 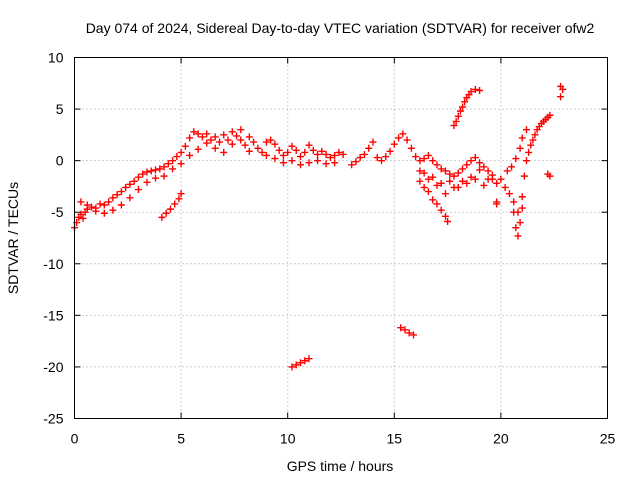 I want to click on series-isolated-points, so click(x=530, y=145).